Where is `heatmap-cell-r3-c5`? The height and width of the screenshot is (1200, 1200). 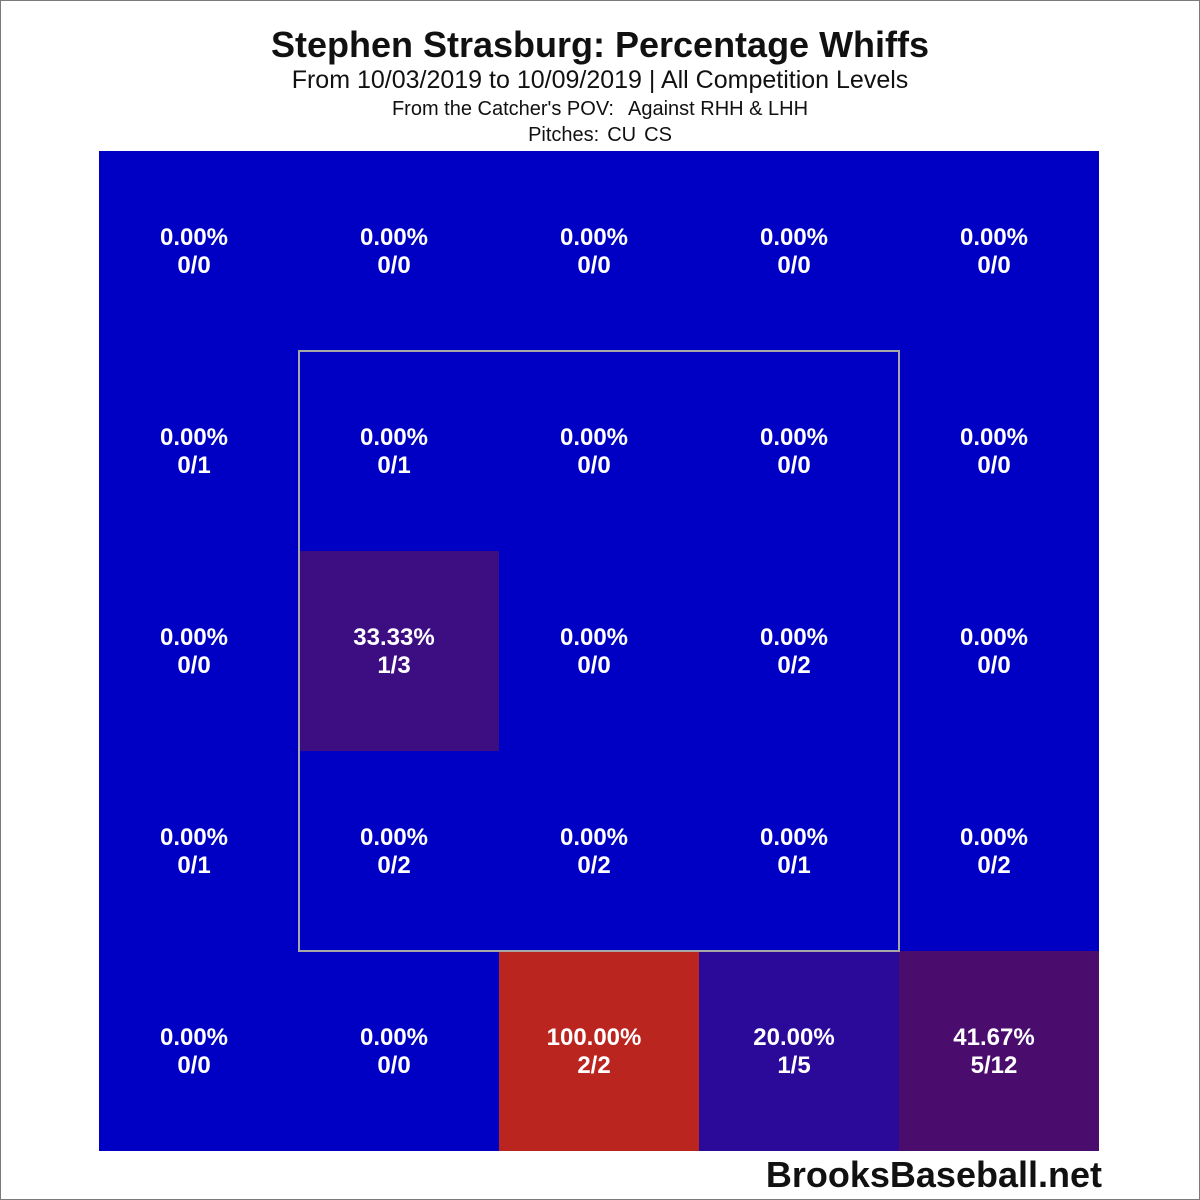
heatmap-cell-r3-c5 is located at coordinates (999, 651).